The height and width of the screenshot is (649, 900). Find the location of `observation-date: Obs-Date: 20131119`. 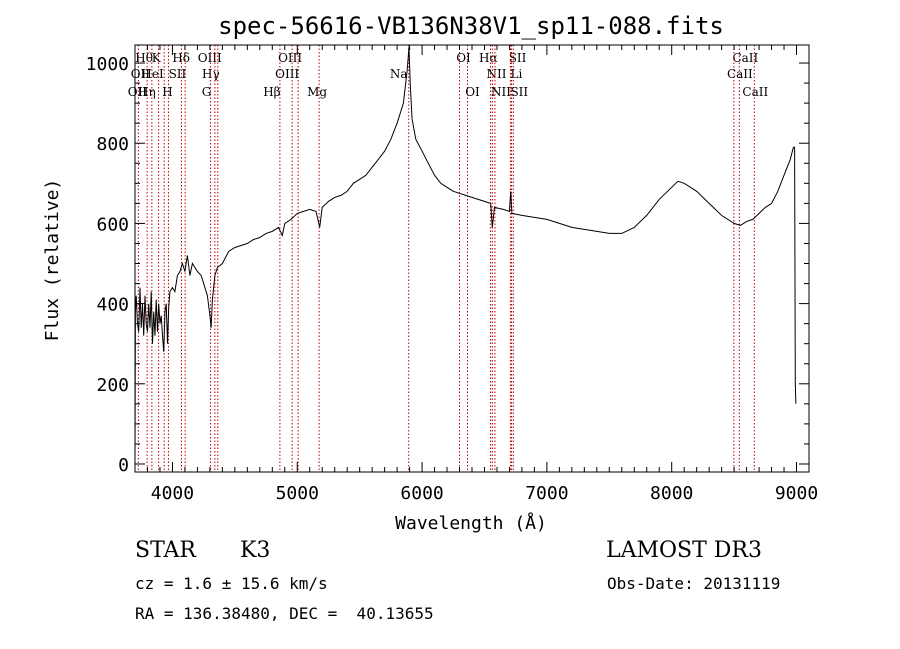

observation-date: Obs-Date: 20131119 is located at coordinates (694, 583).